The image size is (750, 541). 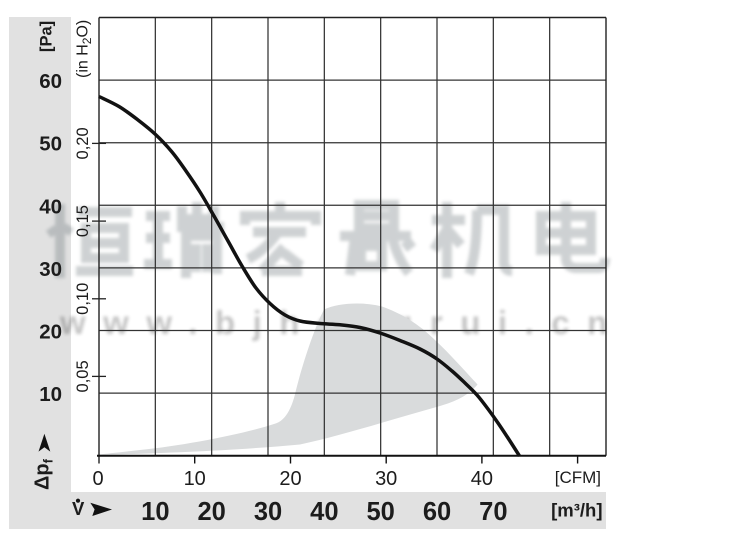 What do you see at coordinates (578, 477) in the screenshot?
I see `svg-text: [CFM]` at bounding box center [578, 477].